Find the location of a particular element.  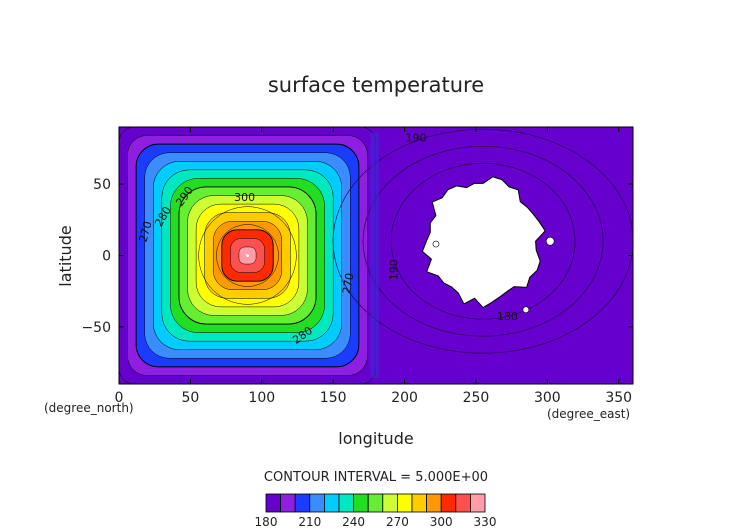

blank-patch is located at coordinates (483, 242).